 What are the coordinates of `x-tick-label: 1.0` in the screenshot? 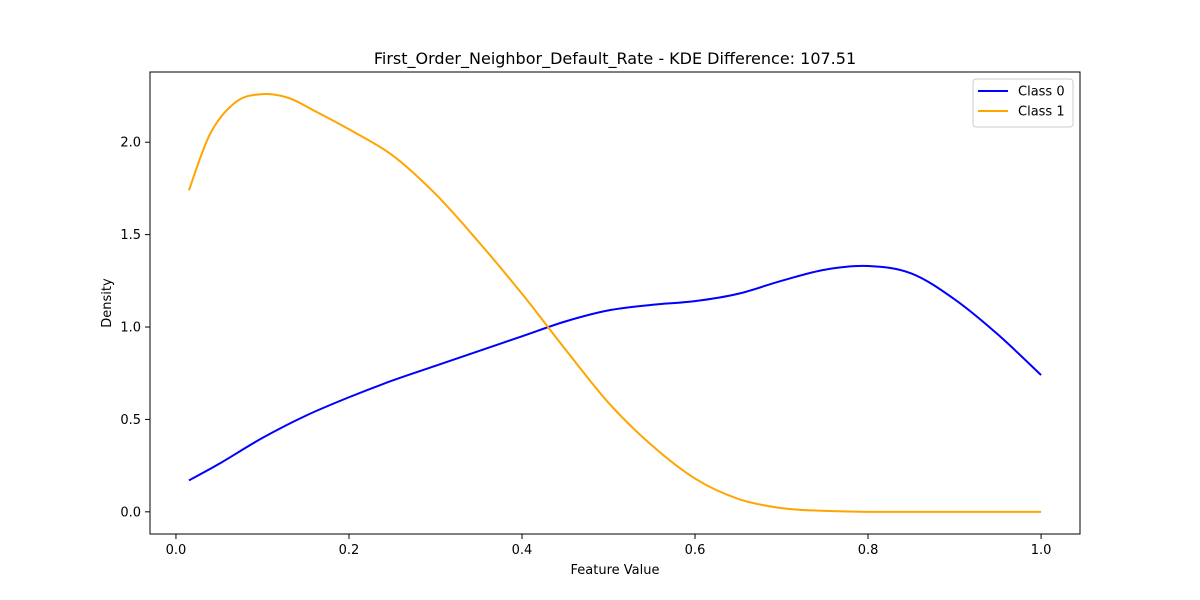 It's located at (1041, 550).